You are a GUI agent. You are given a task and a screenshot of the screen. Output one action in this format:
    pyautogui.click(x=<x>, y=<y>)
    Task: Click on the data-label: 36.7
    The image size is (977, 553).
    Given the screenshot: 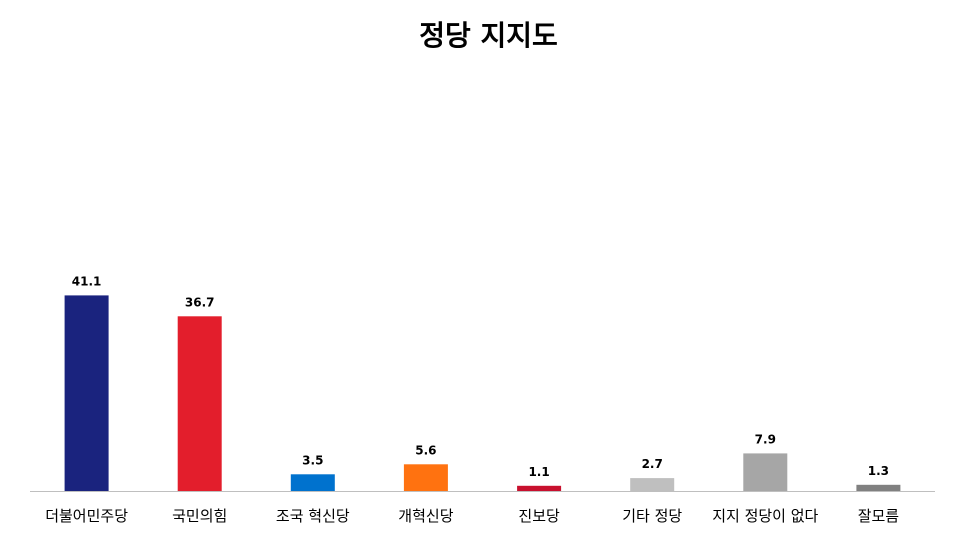 What is the action you would take?
    pyautogui.click(x=200, y=302)
    